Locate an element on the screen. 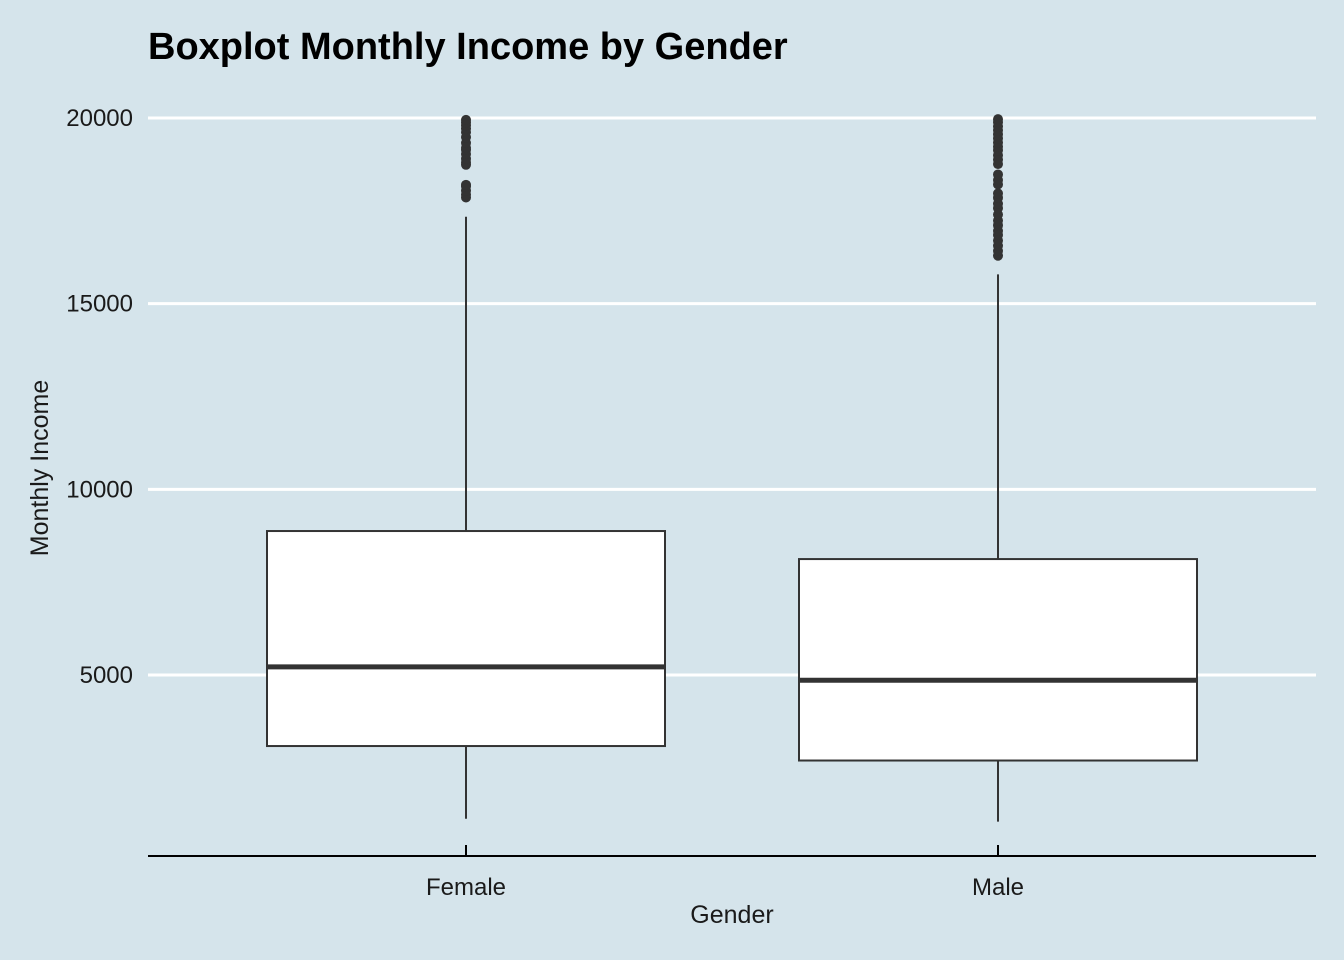  chart-title: Boxplot Monthly Income by Gender is located at coordinates (468, 47).